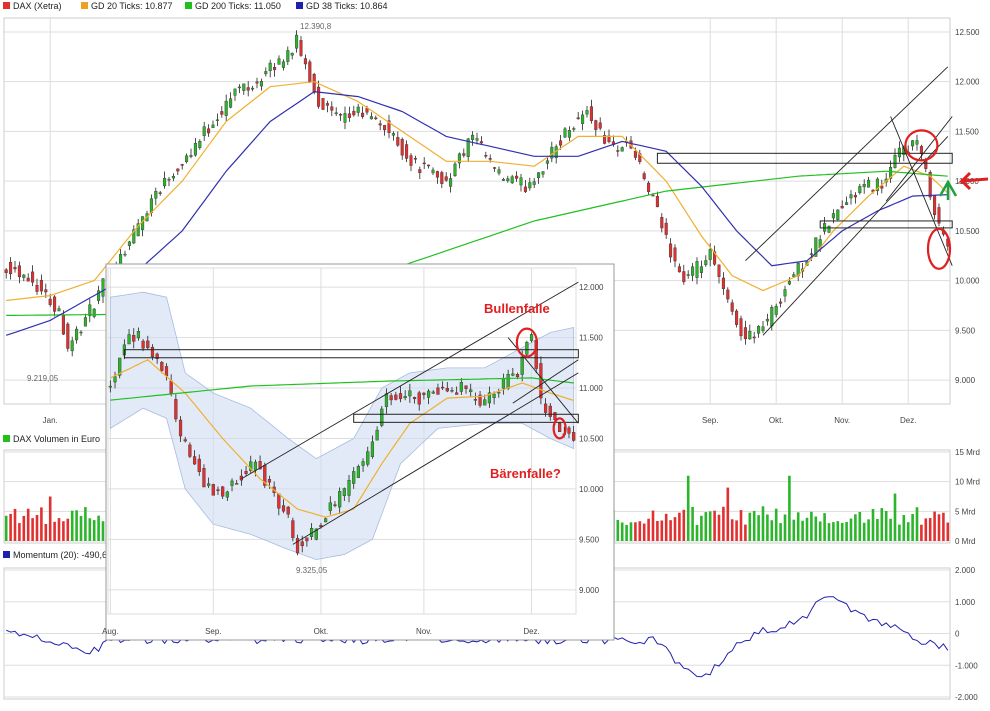  I want to click on main-marker-circle, so click(939, 248).